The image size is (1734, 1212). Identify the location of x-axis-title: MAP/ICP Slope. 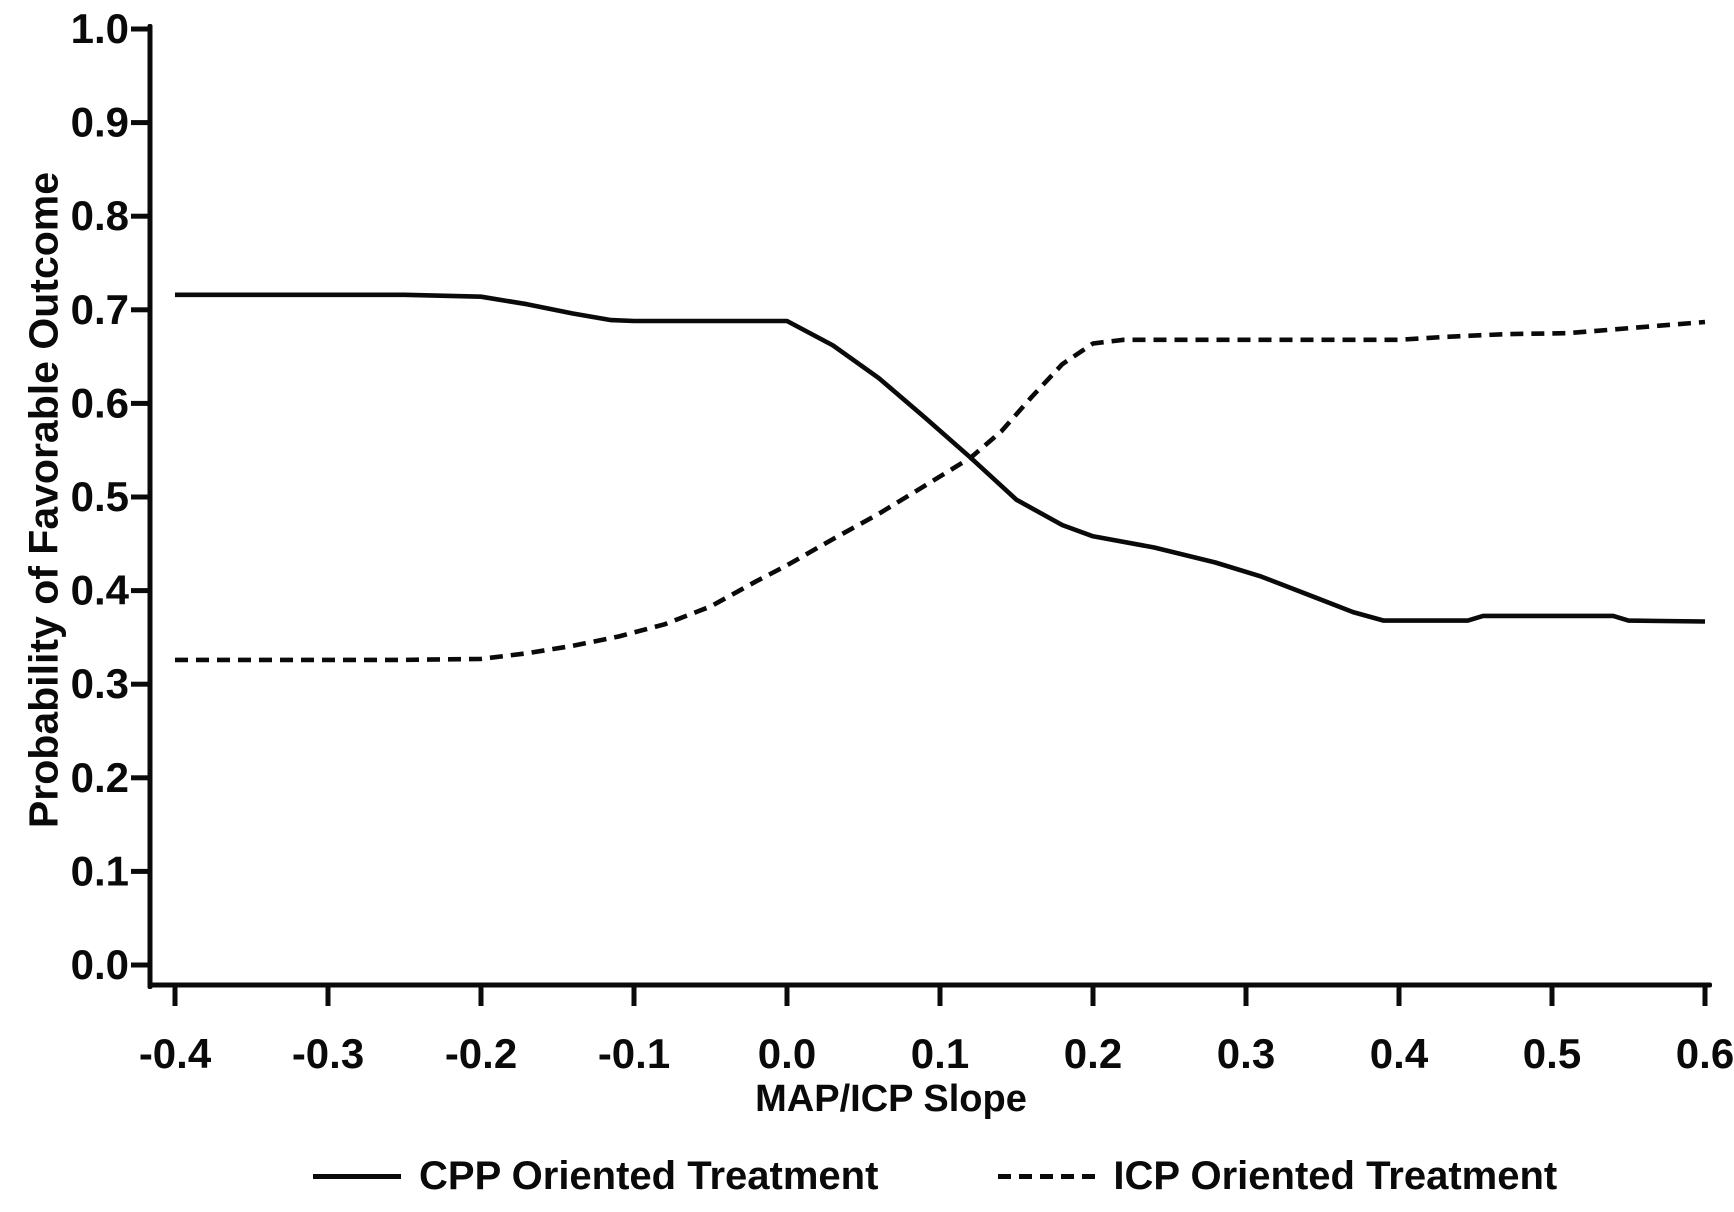
(891, 1099).